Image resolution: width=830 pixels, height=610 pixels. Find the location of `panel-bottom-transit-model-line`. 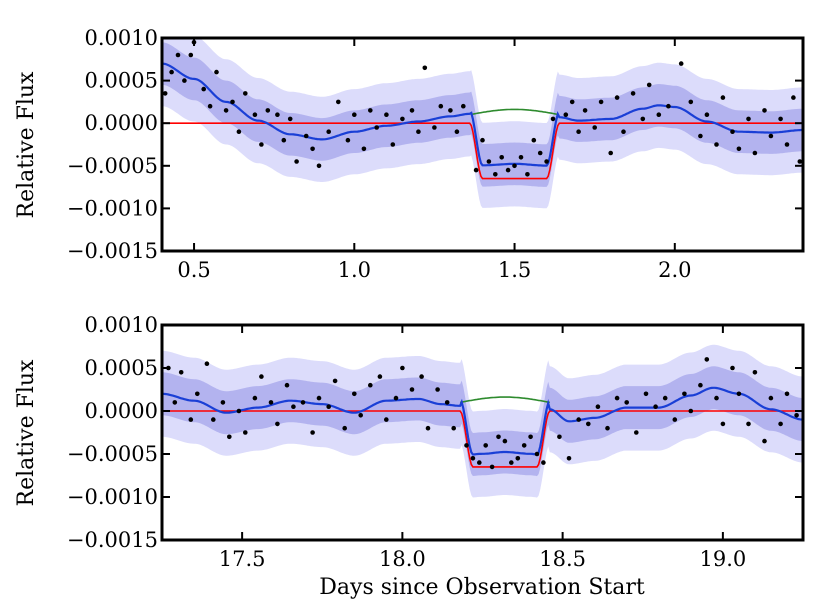

panel-bottom-transit-model-line is located at coordinates (482, 439).